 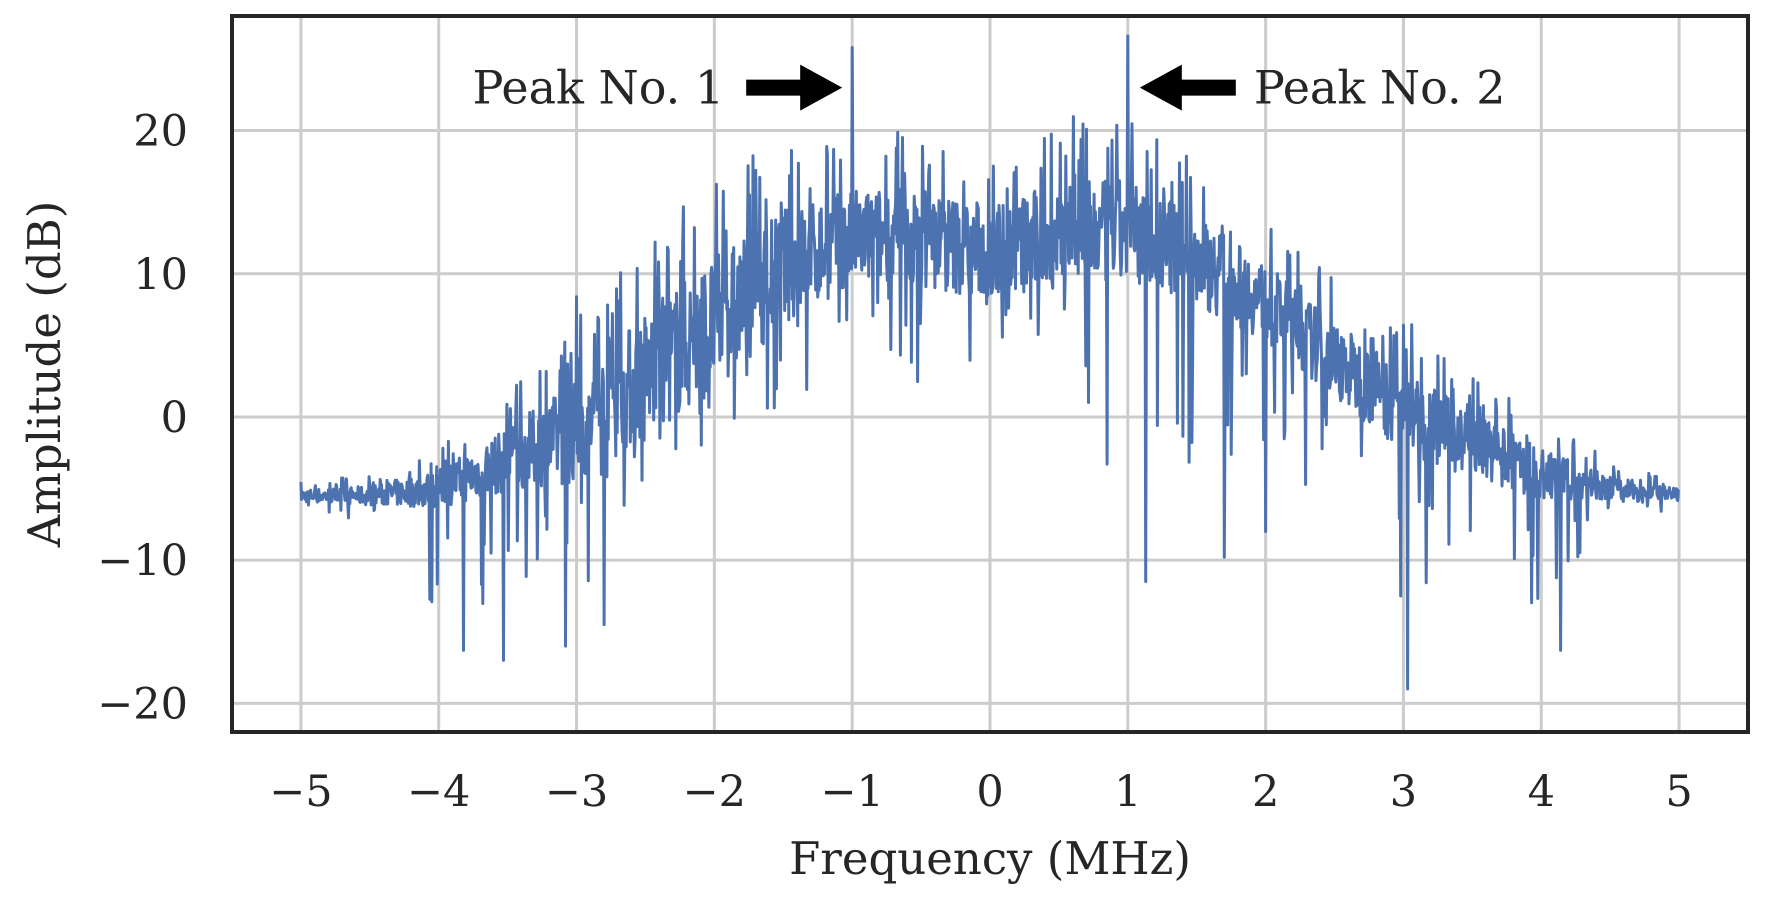 I want to click on annotation-peak-1: Peak No. 1, so click(x=657, y=88).